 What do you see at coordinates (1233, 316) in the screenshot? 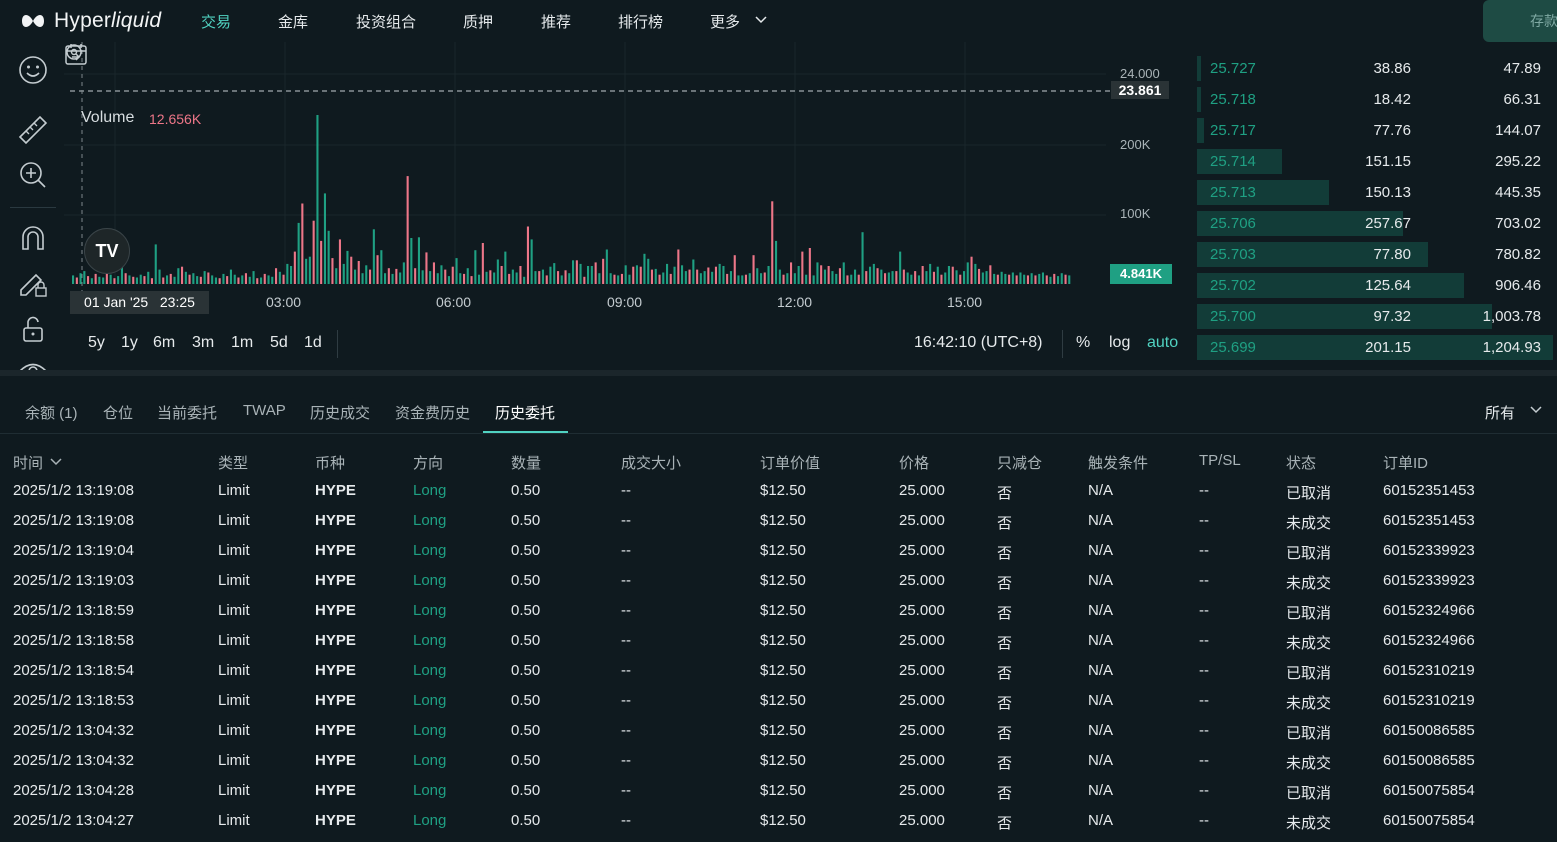
I see `orderbook-price: 25.700` at bounding box center [1233, 316].